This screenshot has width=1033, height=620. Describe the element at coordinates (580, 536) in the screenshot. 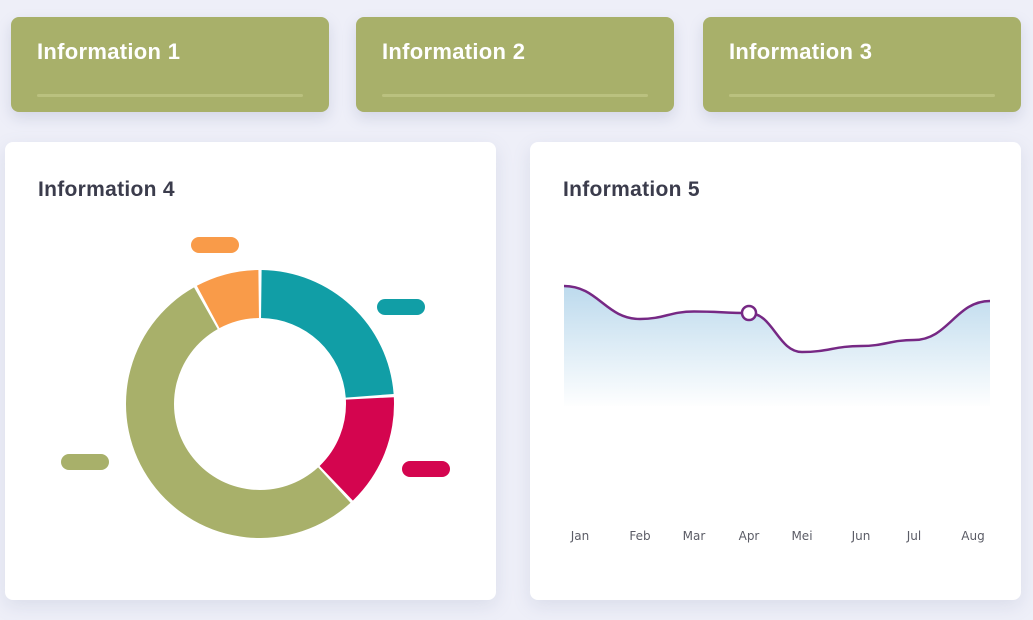

I see `x-tick-jan: Jan` at that location.